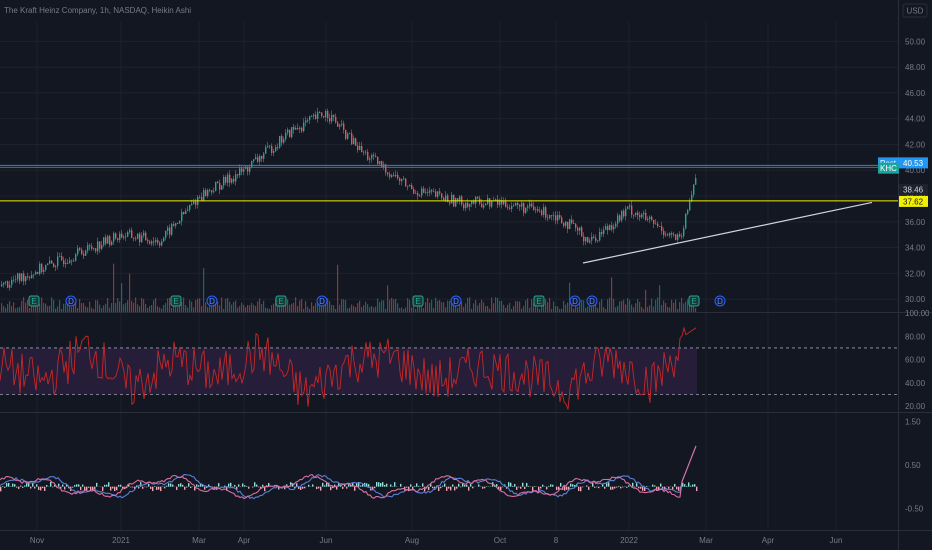 This screenshot has width=932, height=550. Describe the element at coordinates (915, 10) in the screenshot. I see `currency-button: USD` at that location.